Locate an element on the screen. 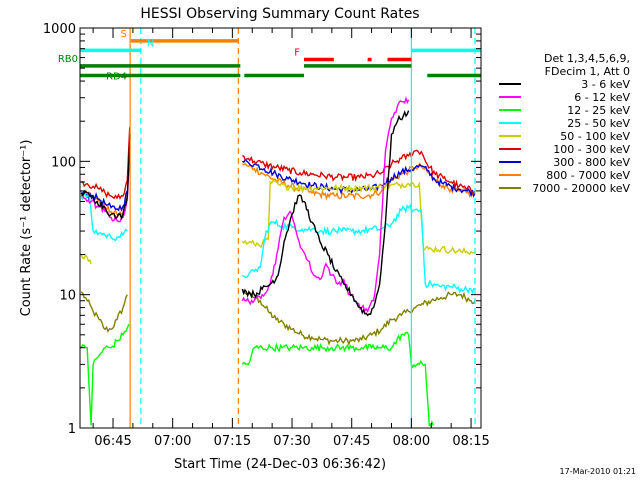 The image size is (640, 480). flag-label-n: N is located at coordinates (150, 43).